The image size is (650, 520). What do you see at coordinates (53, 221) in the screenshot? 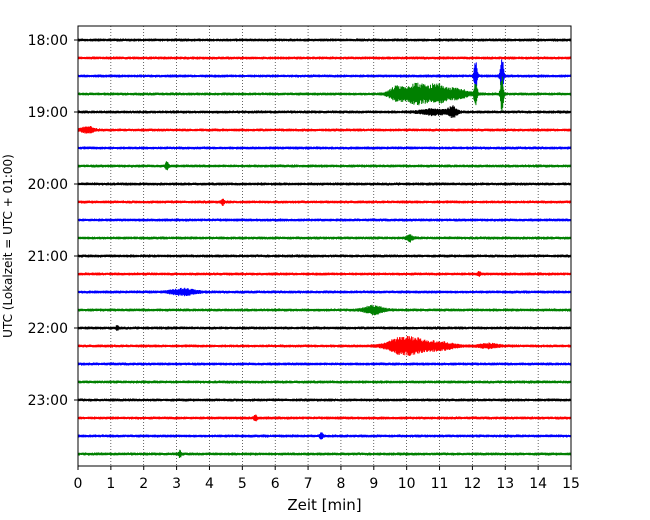
I see `y-axis: 18:00 19:00 20:00 21:00 22:00 23:00` at bounding box center [53, 221].